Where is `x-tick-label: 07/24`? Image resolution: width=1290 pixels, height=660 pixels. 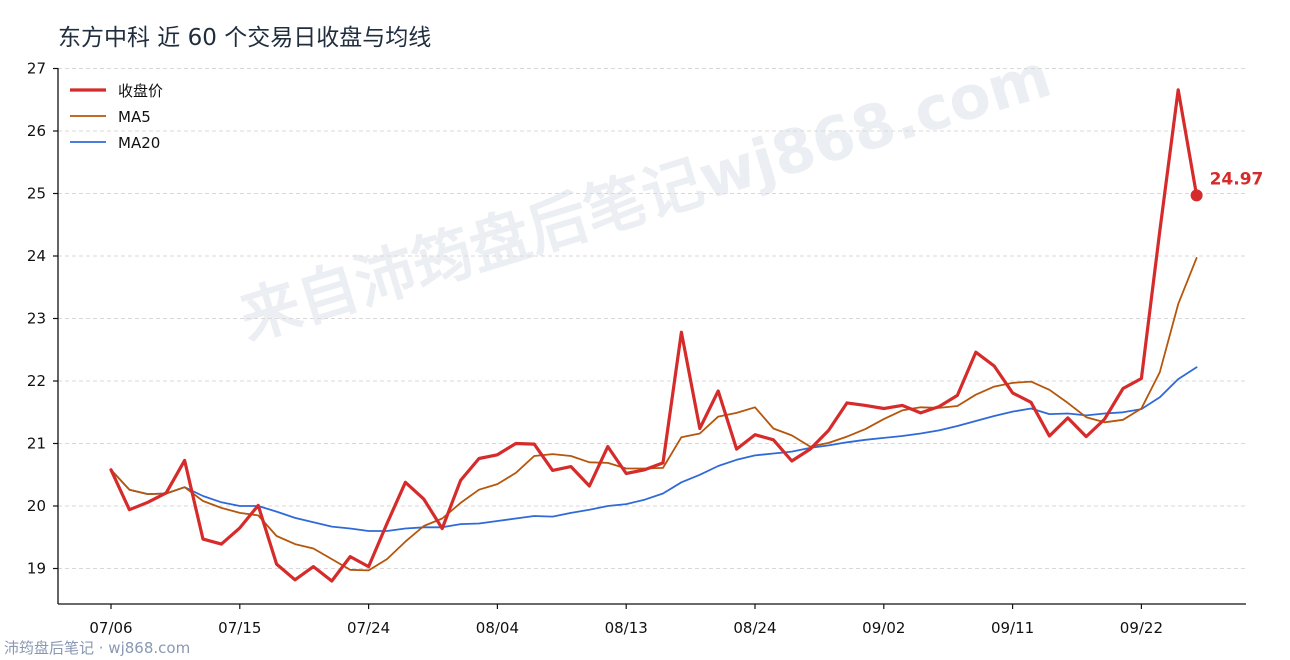 x-tick-label: 07/24 is located at coordinates (368, 628).